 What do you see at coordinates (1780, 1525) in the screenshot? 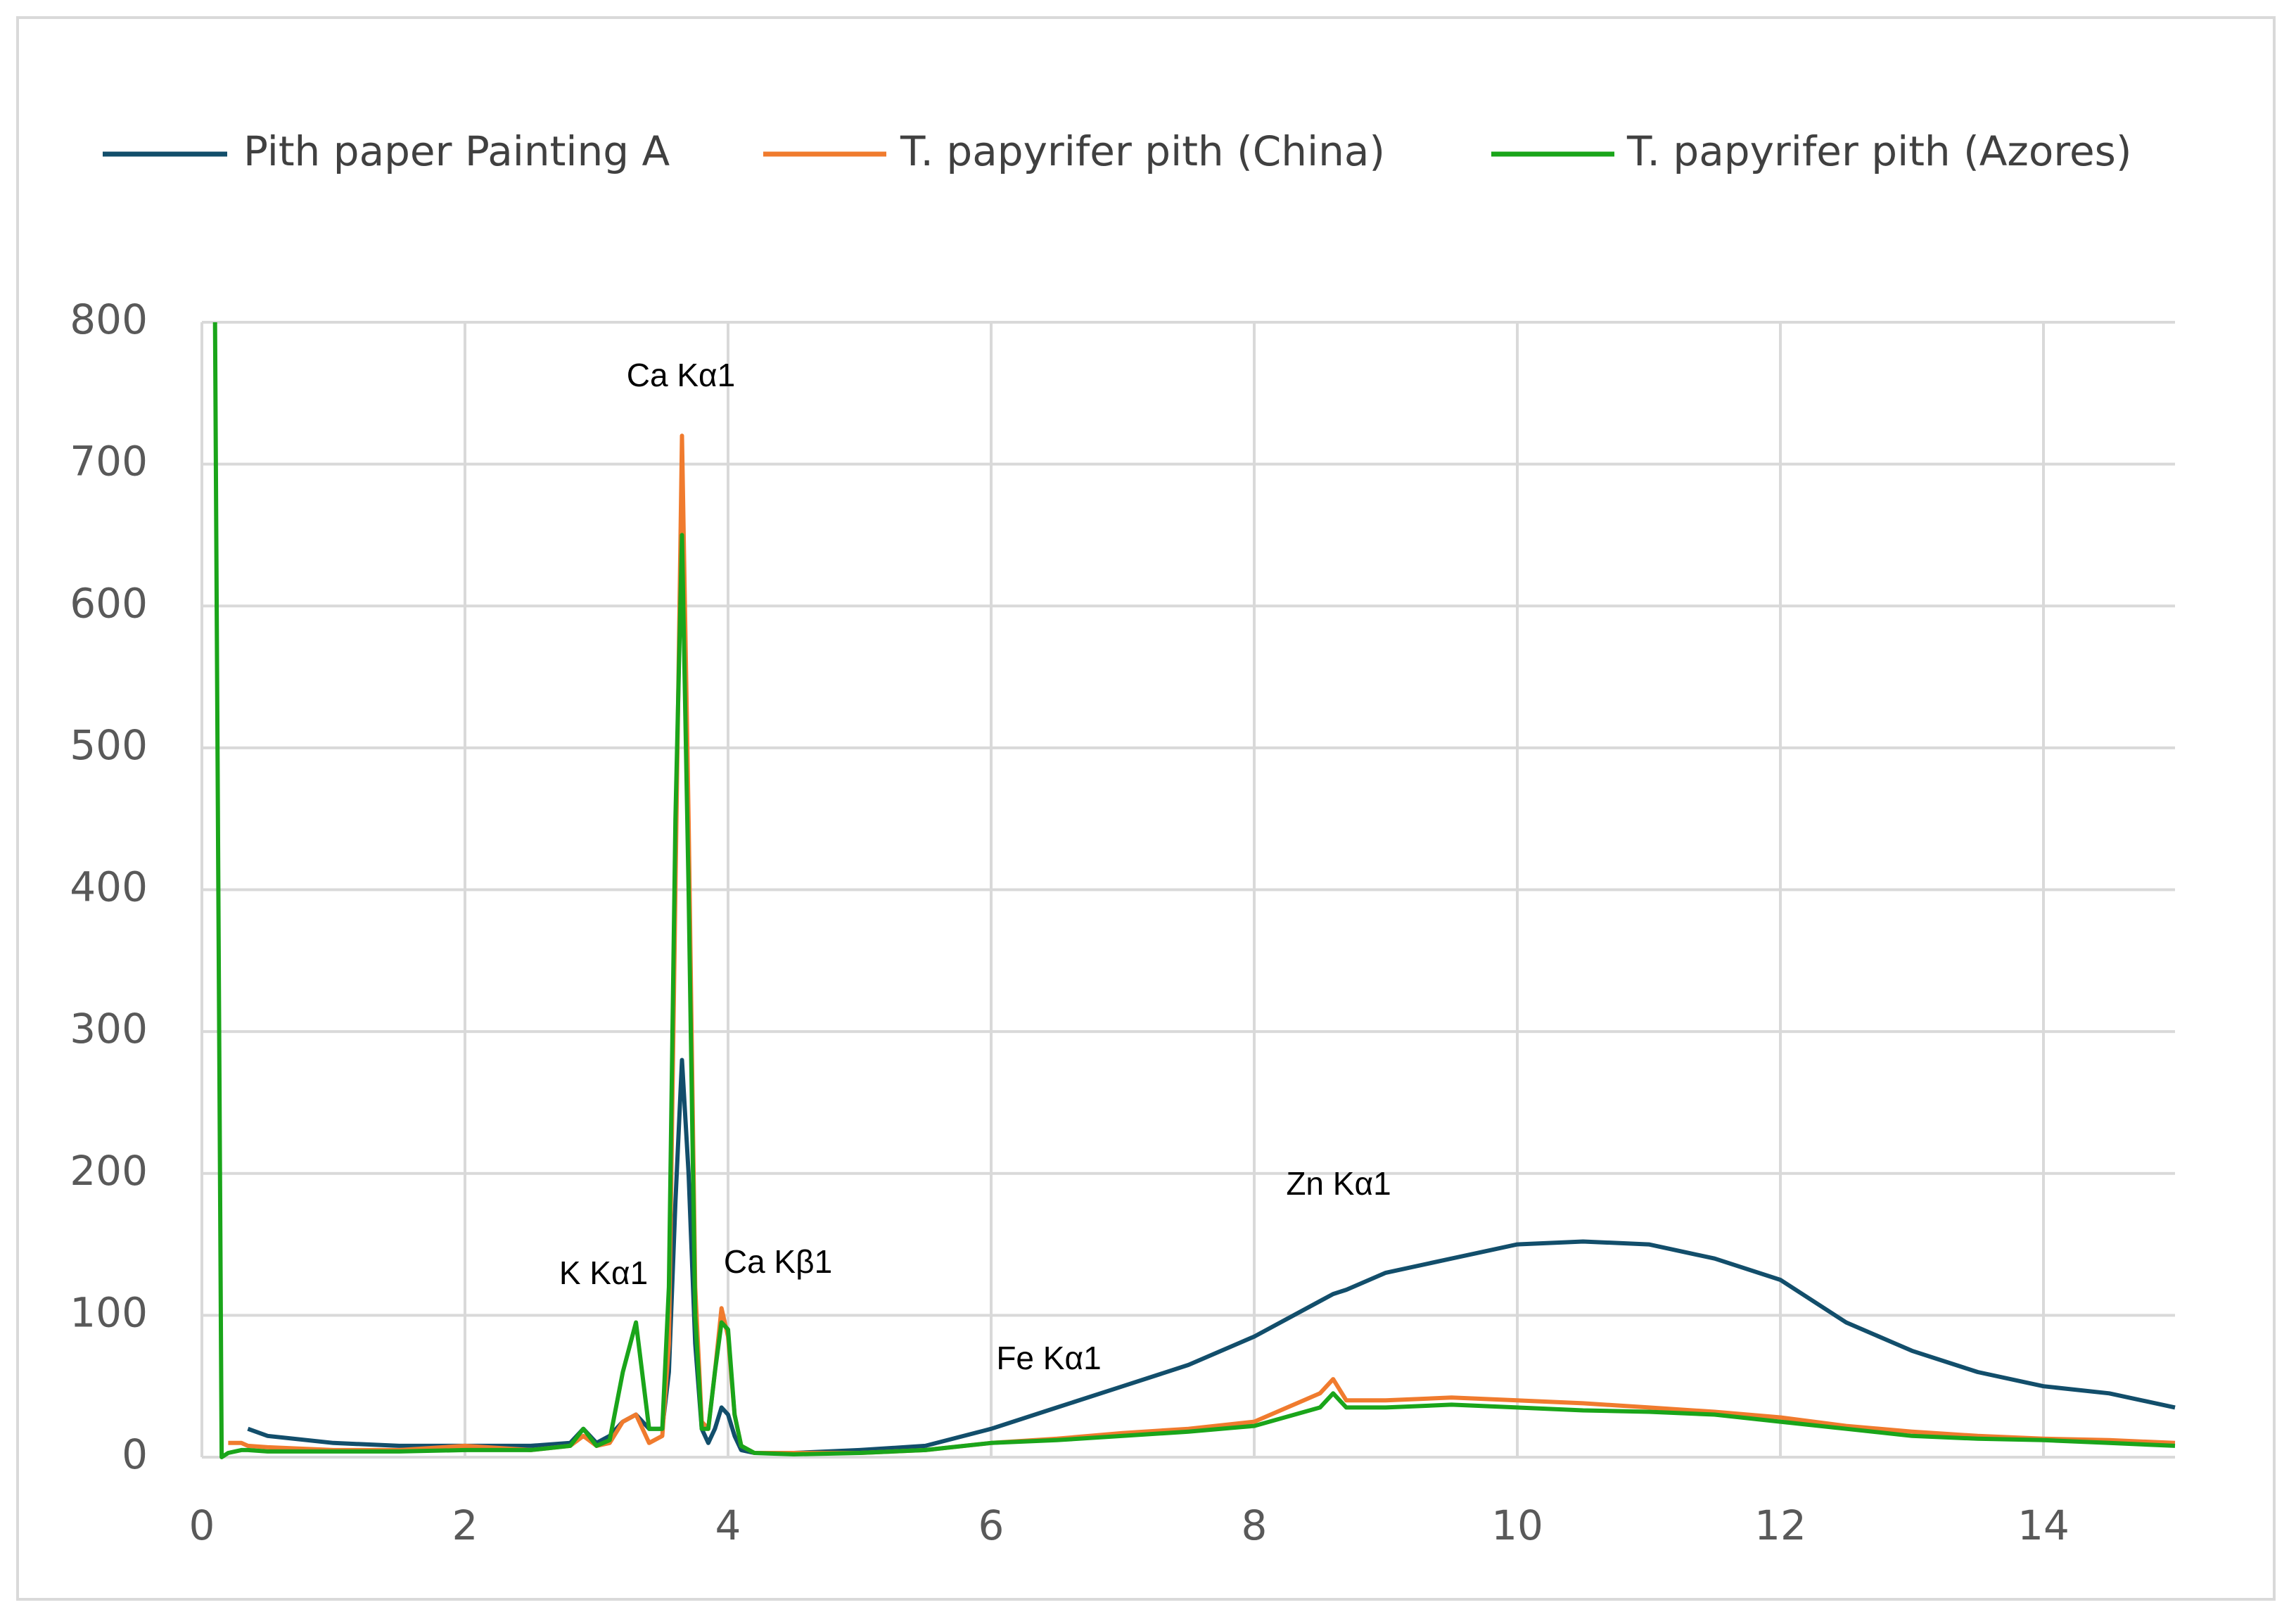
I see `x-tick-label: 12` at bounding box center [1780, 1525].